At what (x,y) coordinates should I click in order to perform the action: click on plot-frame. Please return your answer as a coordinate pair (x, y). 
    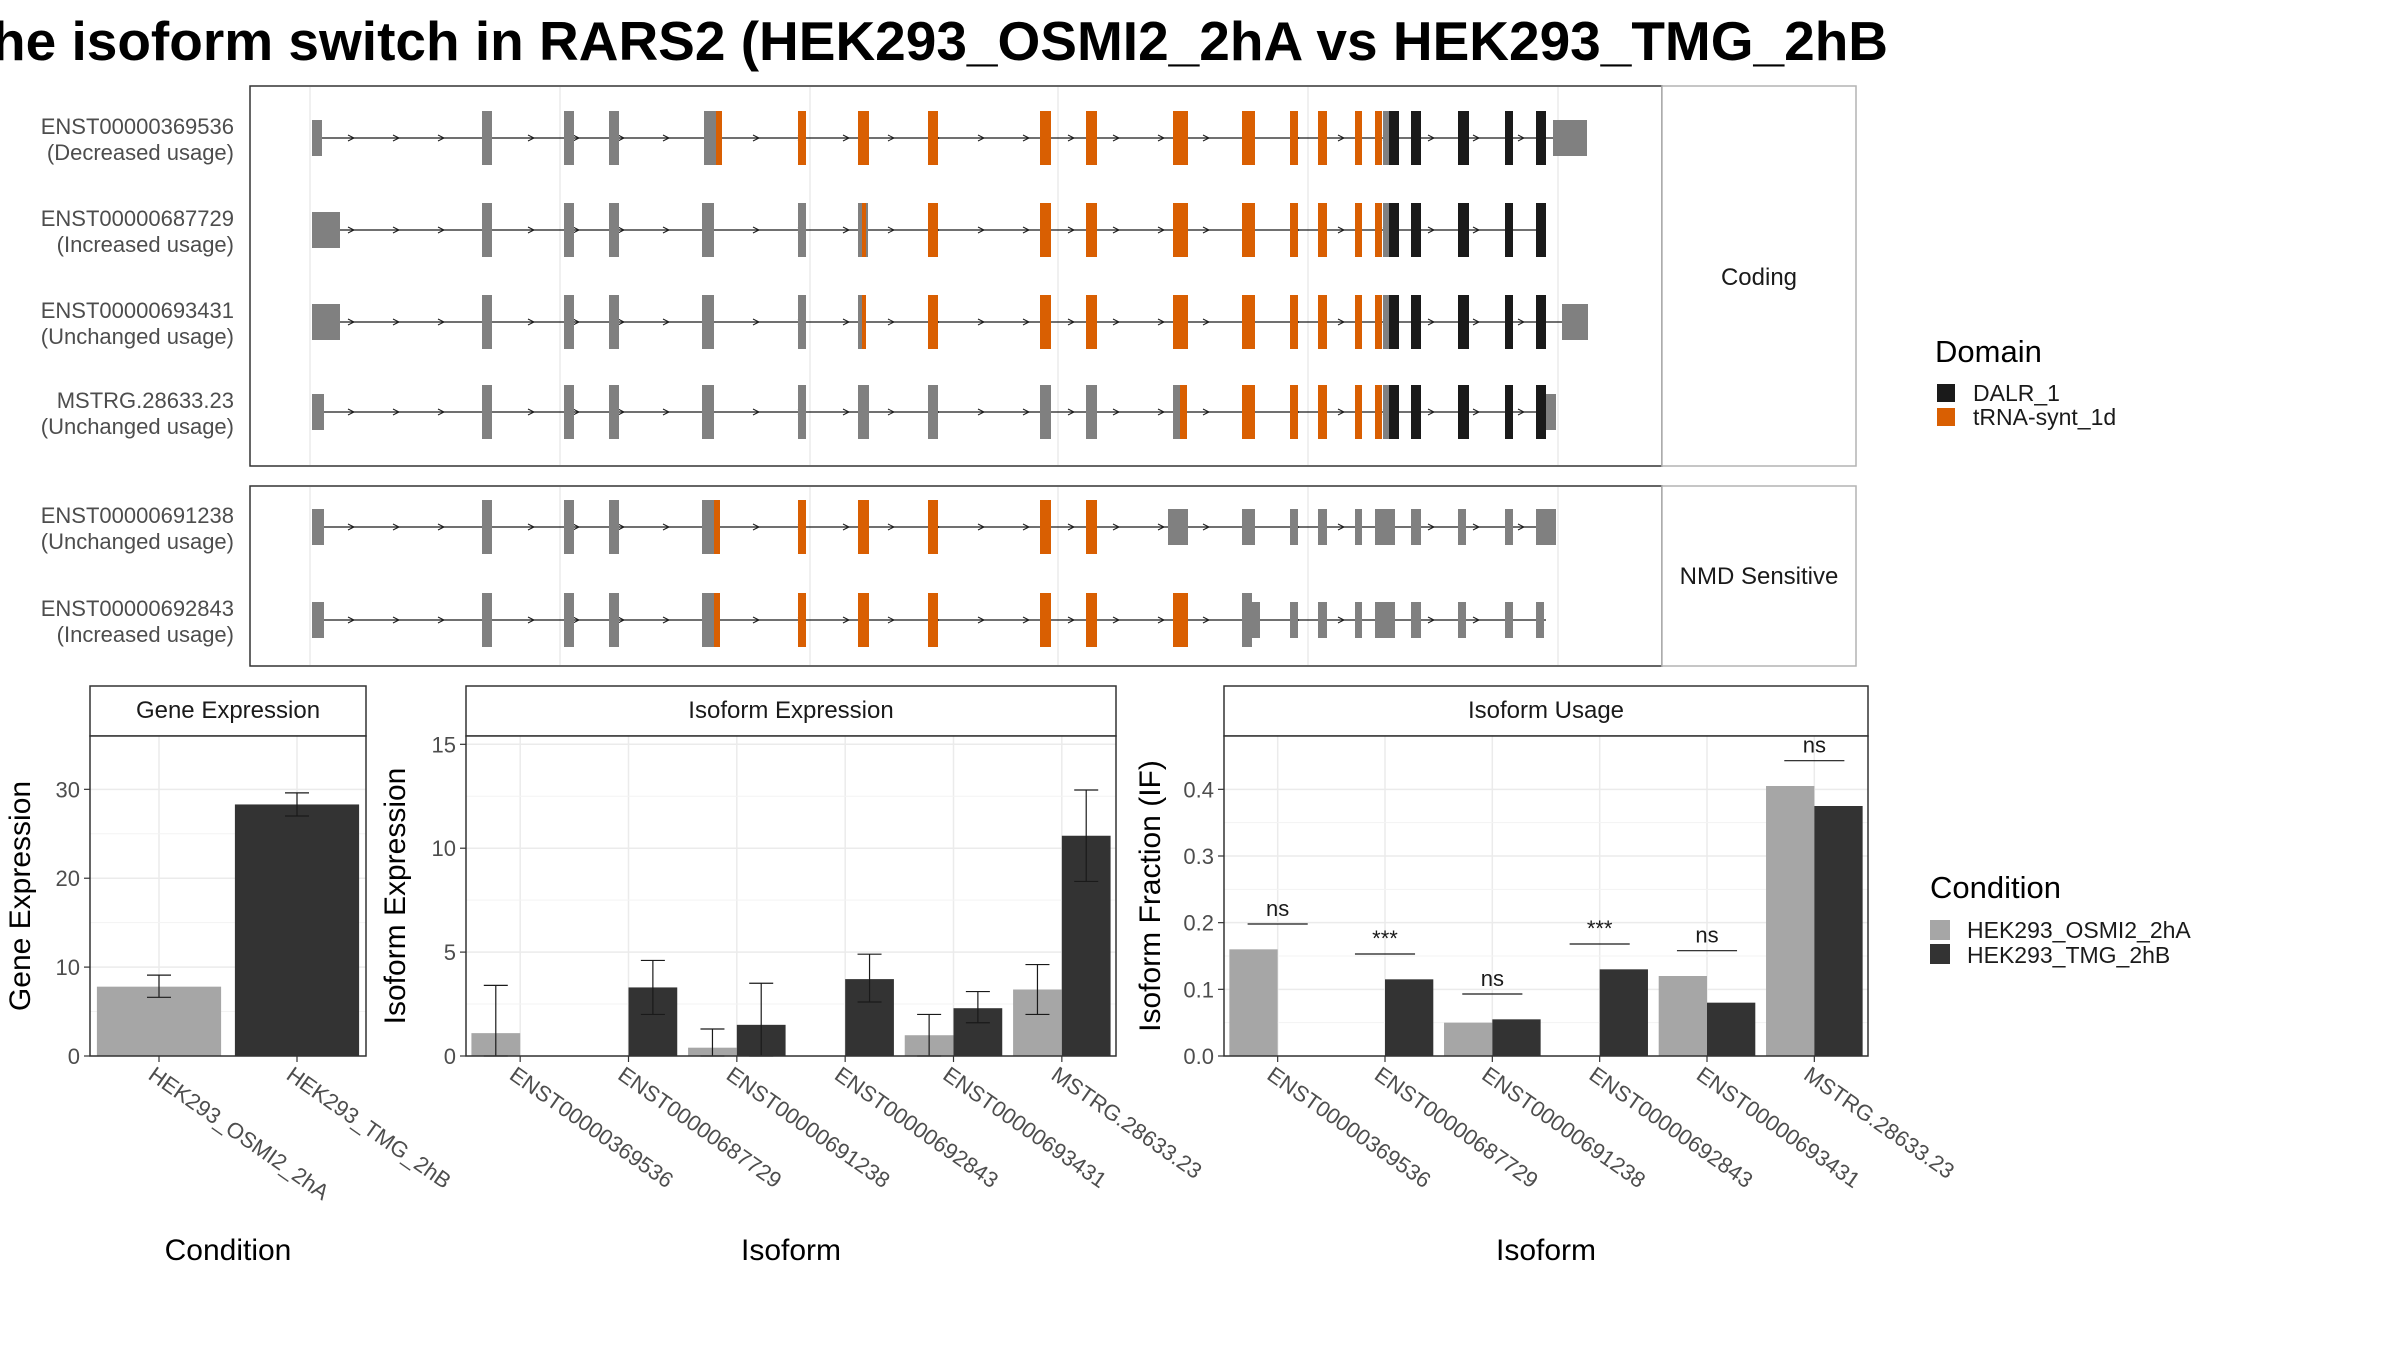
    Looking at the image, I should click on (228, 896).